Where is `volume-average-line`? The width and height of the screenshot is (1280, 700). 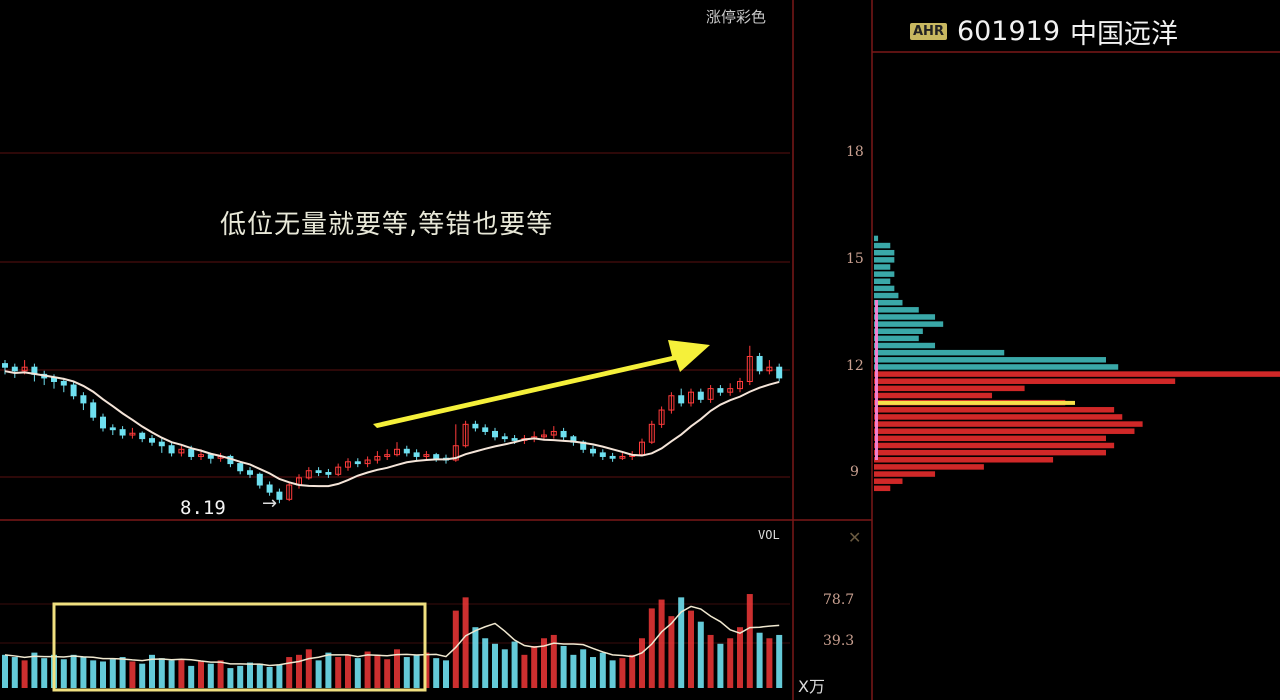 volume-average-line is located at coordinates (392, 636).